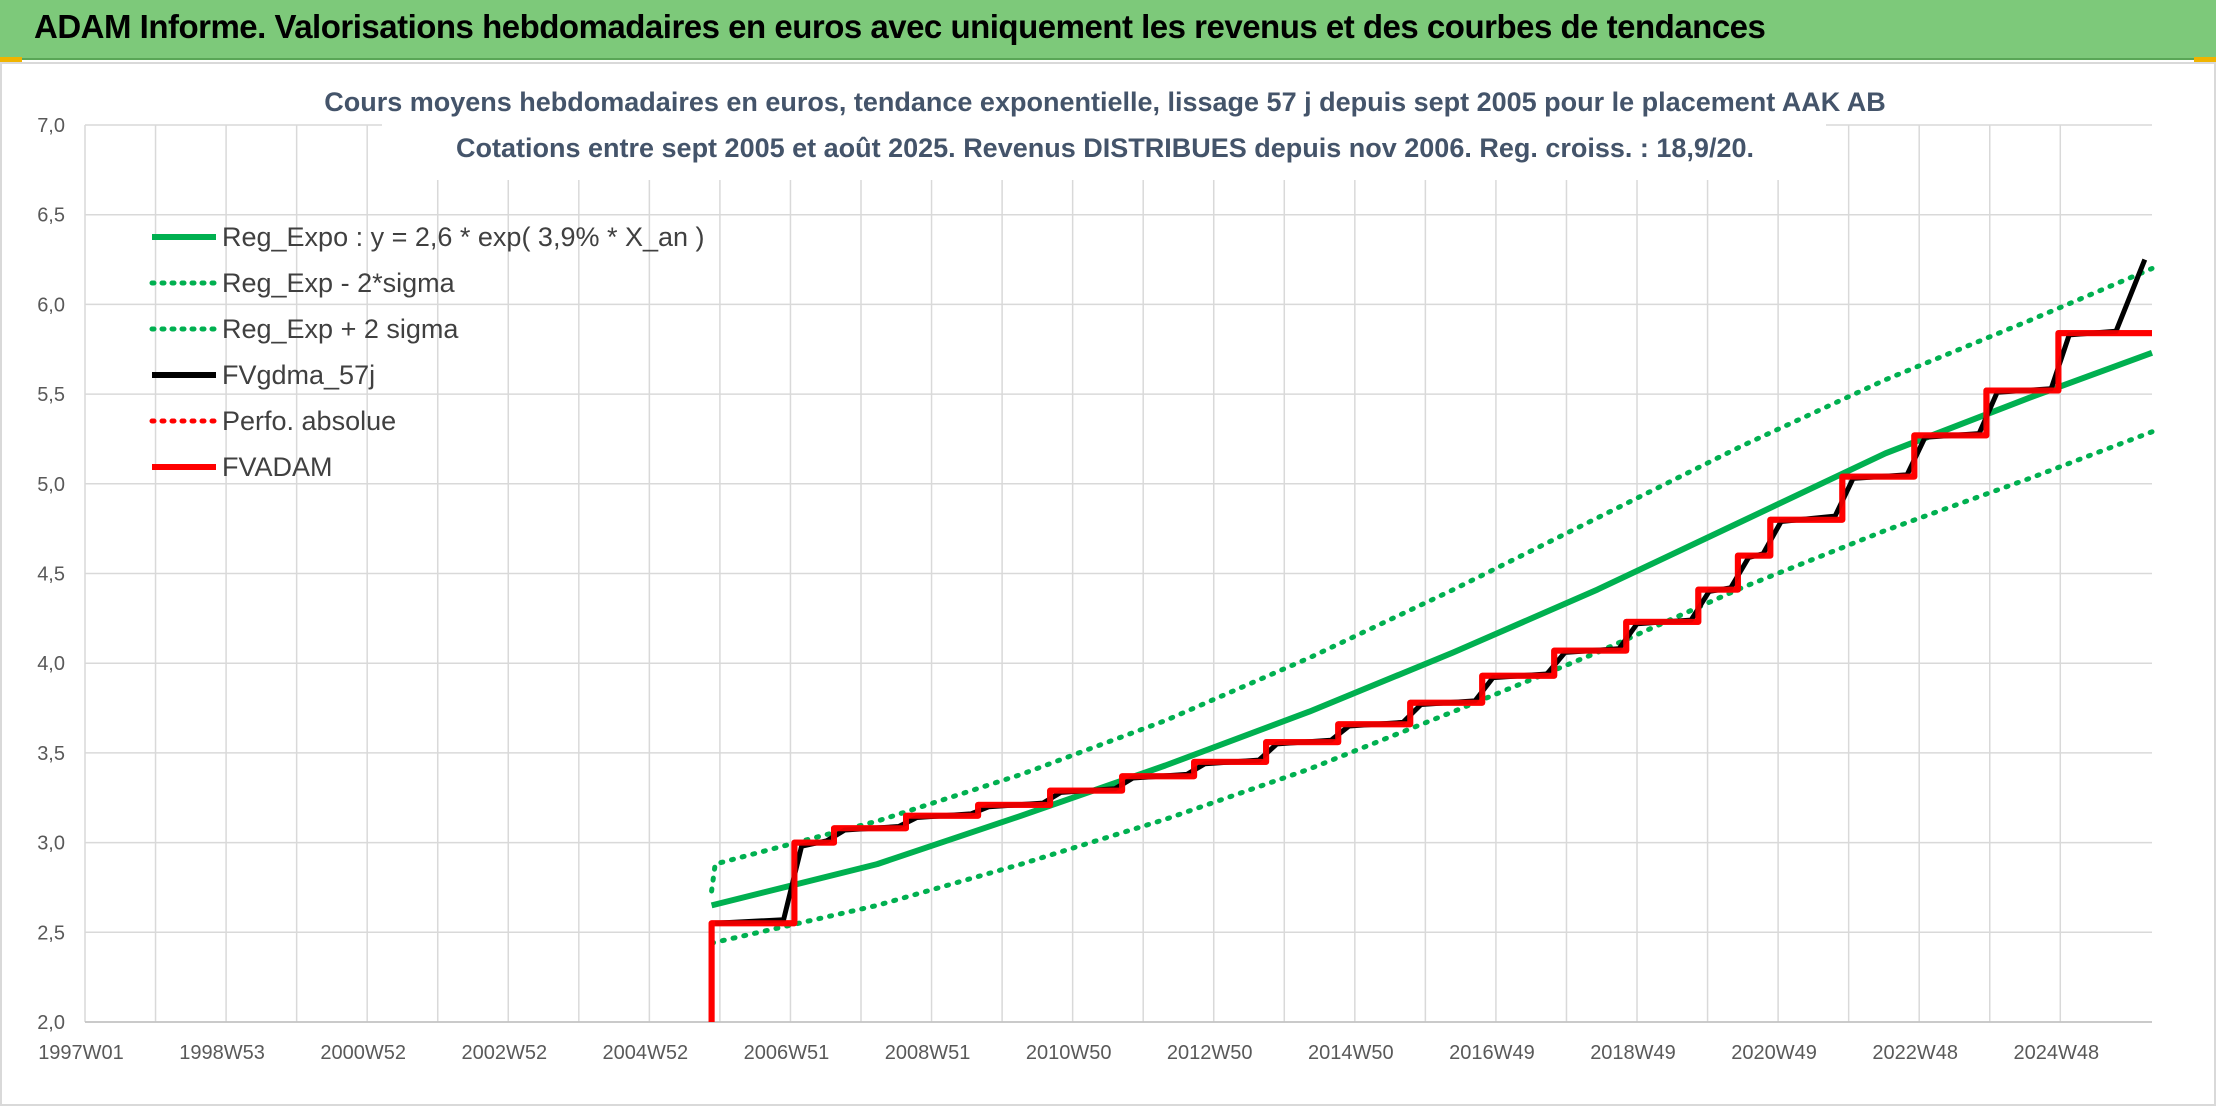 The height and width of the screenshot is (1106, 2216). Describe the element at coordinates (277, 467) in the screenshot. I see `legend-label: FVADAM` at that location.